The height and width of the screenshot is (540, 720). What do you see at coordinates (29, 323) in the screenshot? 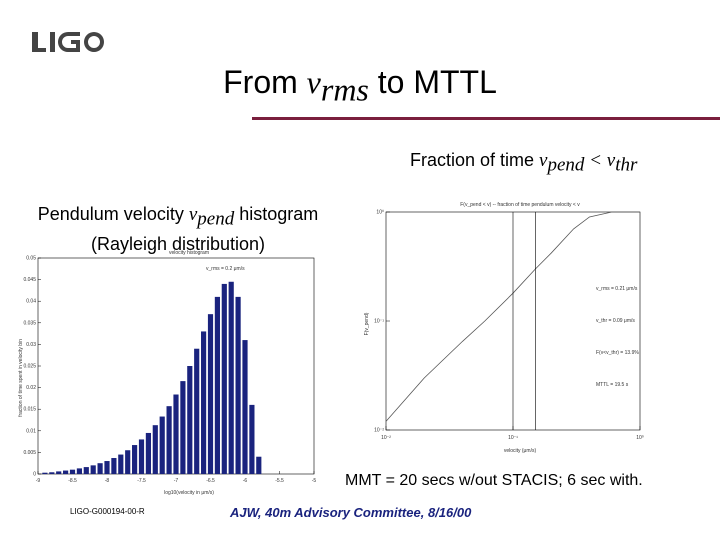
I see `hist-ytick-label: 0.035` at bounding box center [29, 323].